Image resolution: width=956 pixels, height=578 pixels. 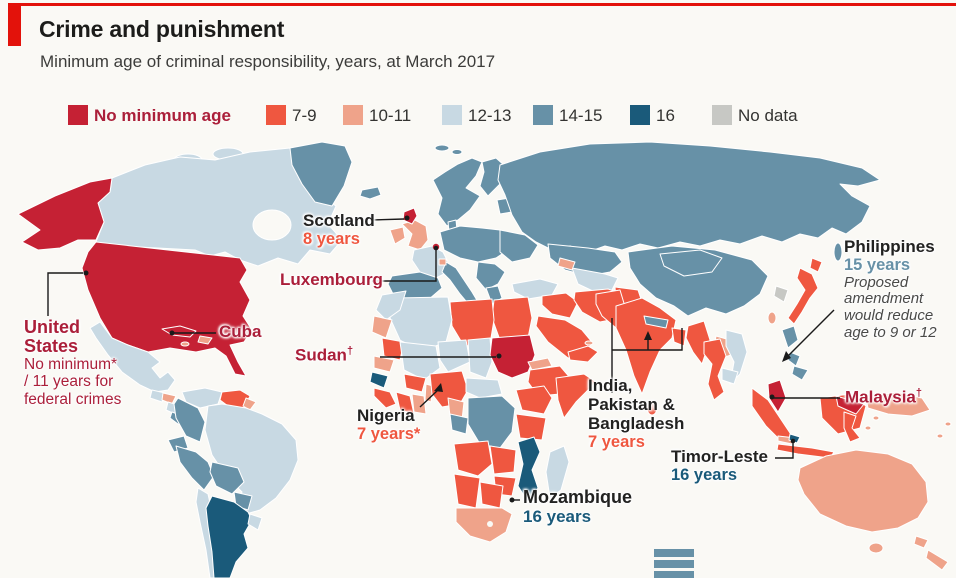 What do you see at coordinates (157, 396) in the screenshot?
I see `map-region-guatemala` at bounding box center [157, 396].